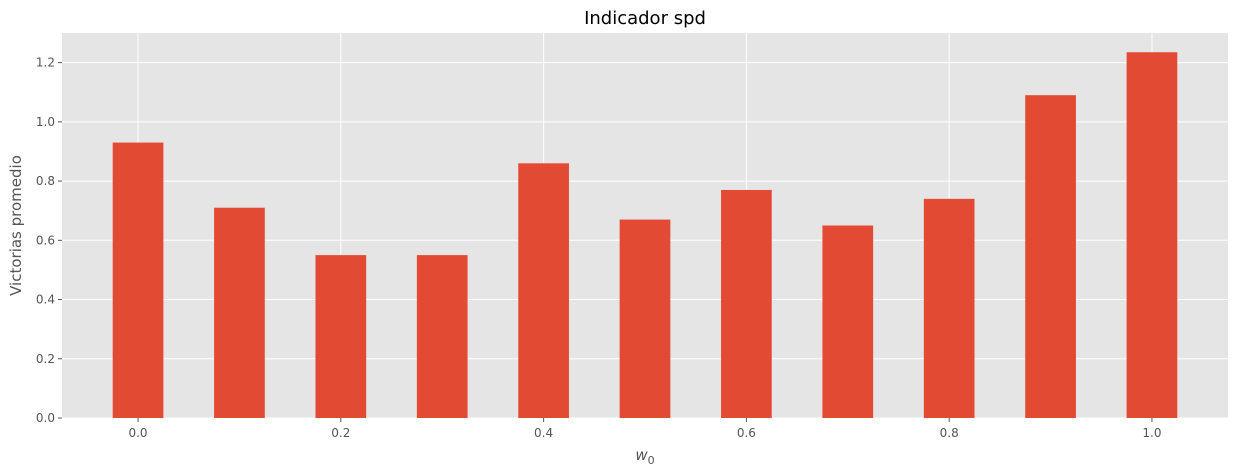  I want to click on y-tick-label: 1.0, so click(45, 122).